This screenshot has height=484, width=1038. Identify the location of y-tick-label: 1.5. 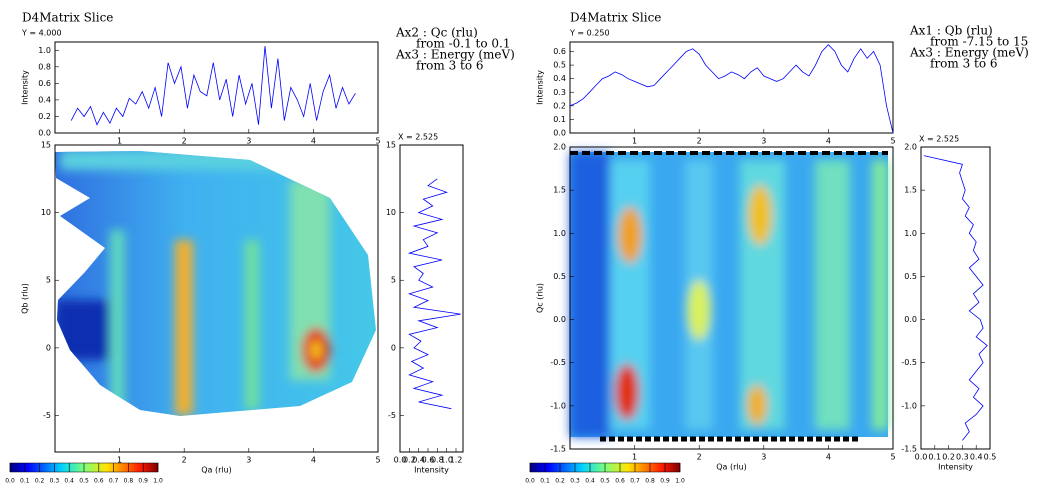
(910, 190).